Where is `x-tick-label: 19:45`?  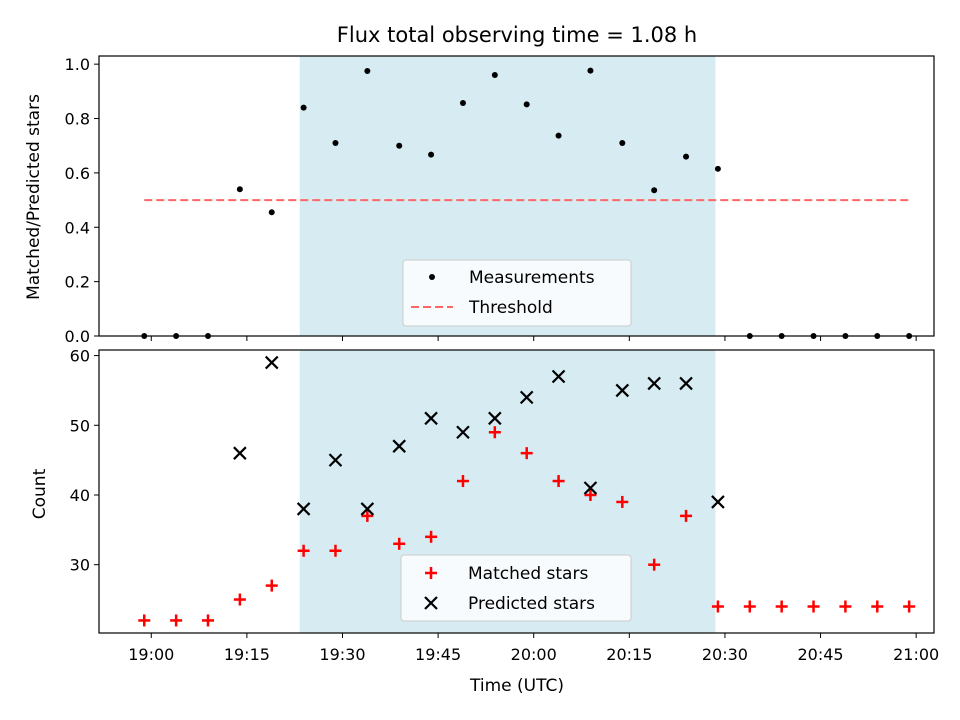 x-tick-label: 19:45 is located at coordinates (438, 654).